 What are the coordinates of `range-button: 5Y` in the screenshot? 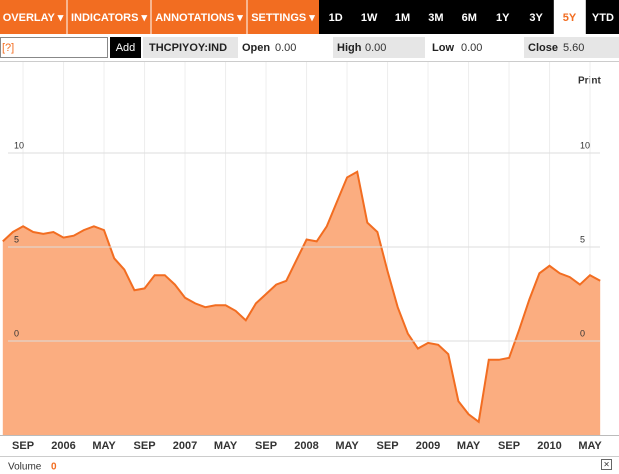 It's located at (570, 18).